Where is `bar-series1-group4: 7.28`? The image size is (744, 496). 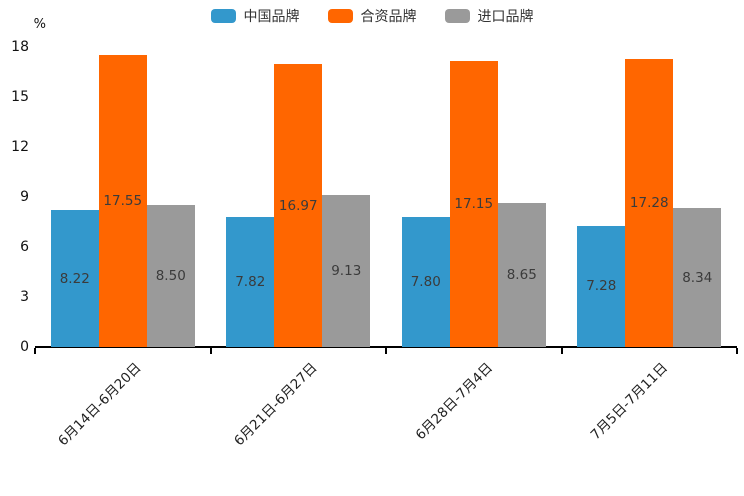 bar-series1-group4: 7.28 is located at coordinates (601, 286).